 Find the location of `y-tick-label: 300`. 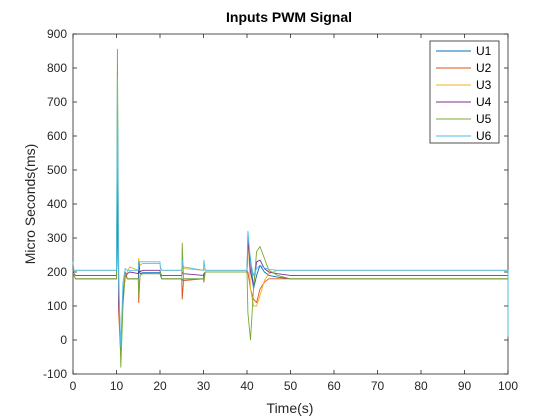

y-tick-label: 300 is located at coordinates (57, 238).